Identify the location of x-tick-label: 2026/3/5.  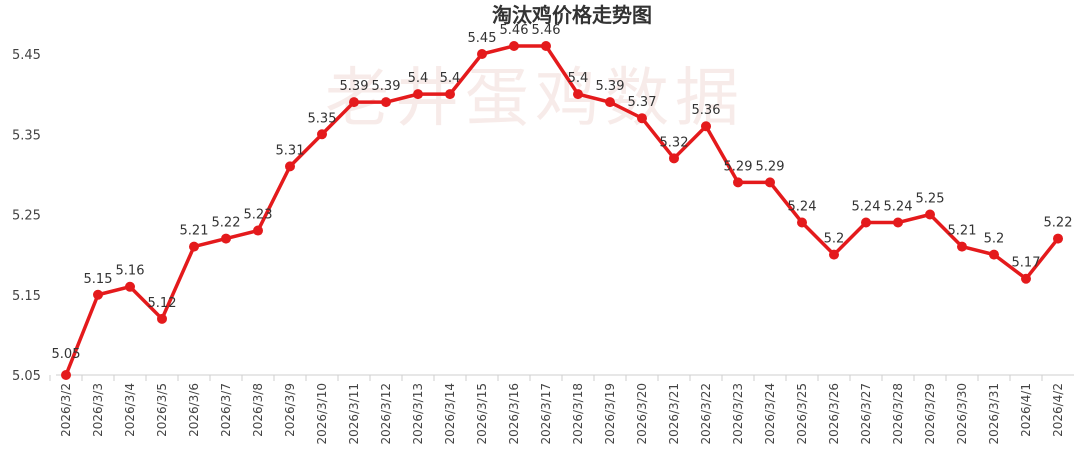
(162, 410).